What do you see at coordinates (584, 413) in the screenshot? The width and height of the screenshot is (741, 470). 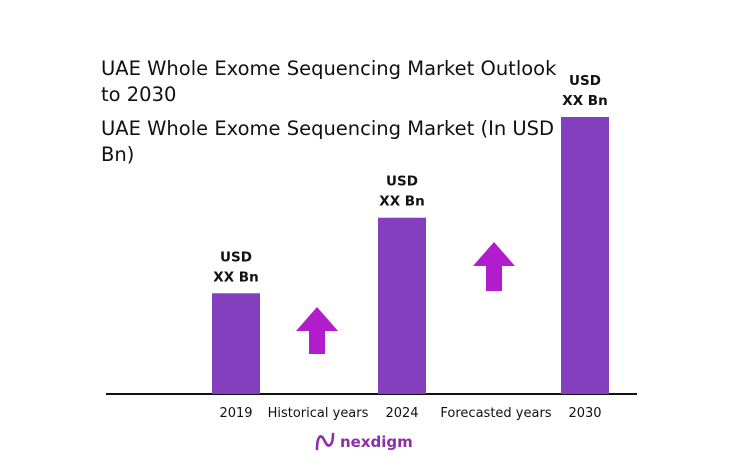 I see `x-tick-label: 2030` at bounding box center [584, 413].